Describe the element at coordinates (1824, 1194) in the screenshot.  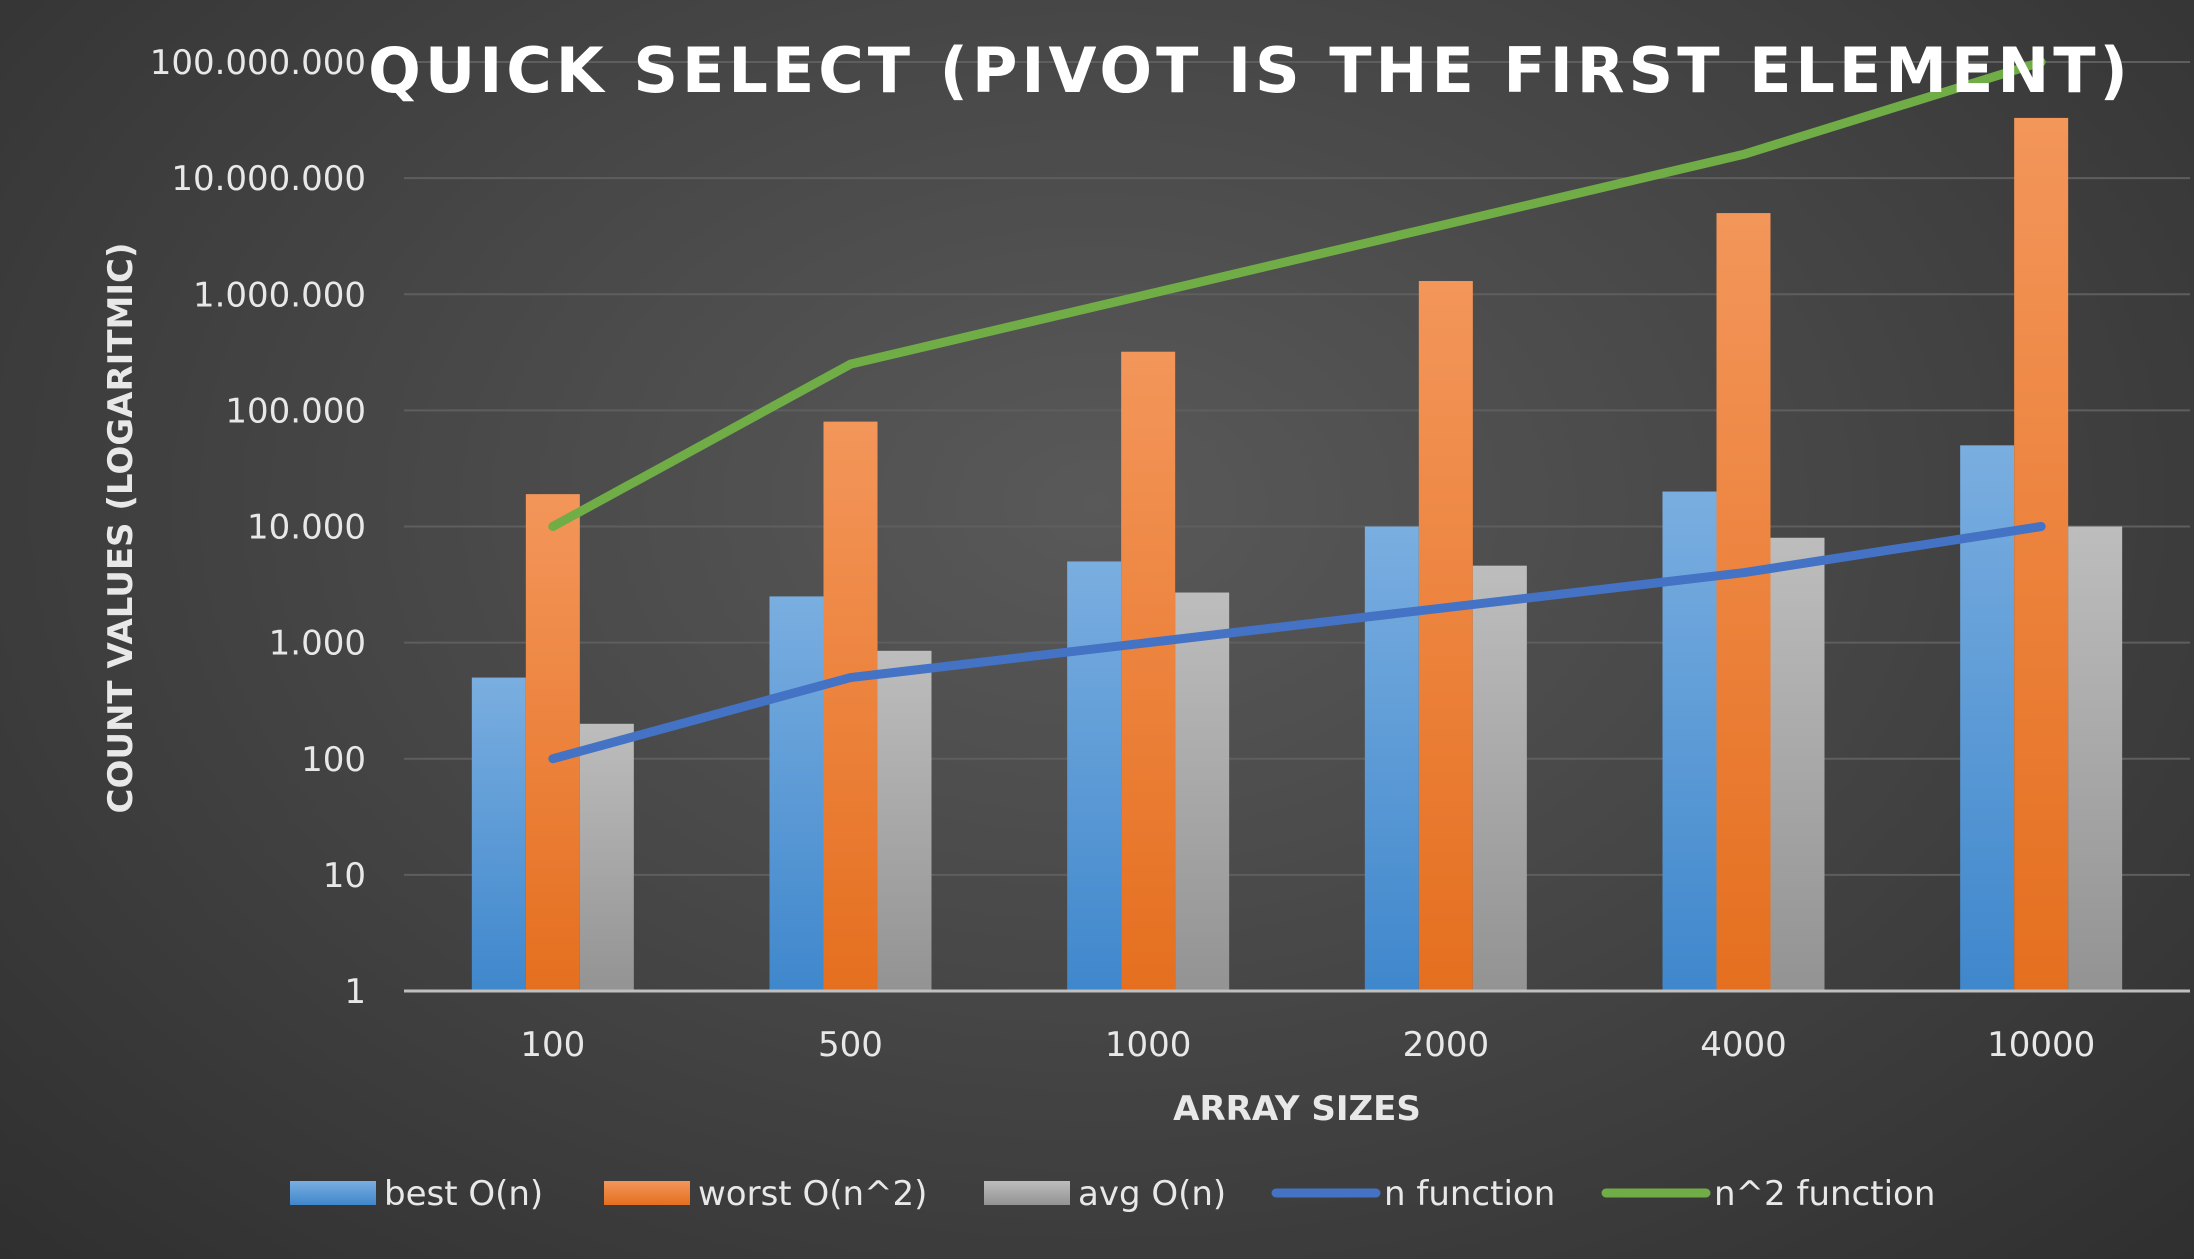
I see `legend-label: n^2 function` at that location.